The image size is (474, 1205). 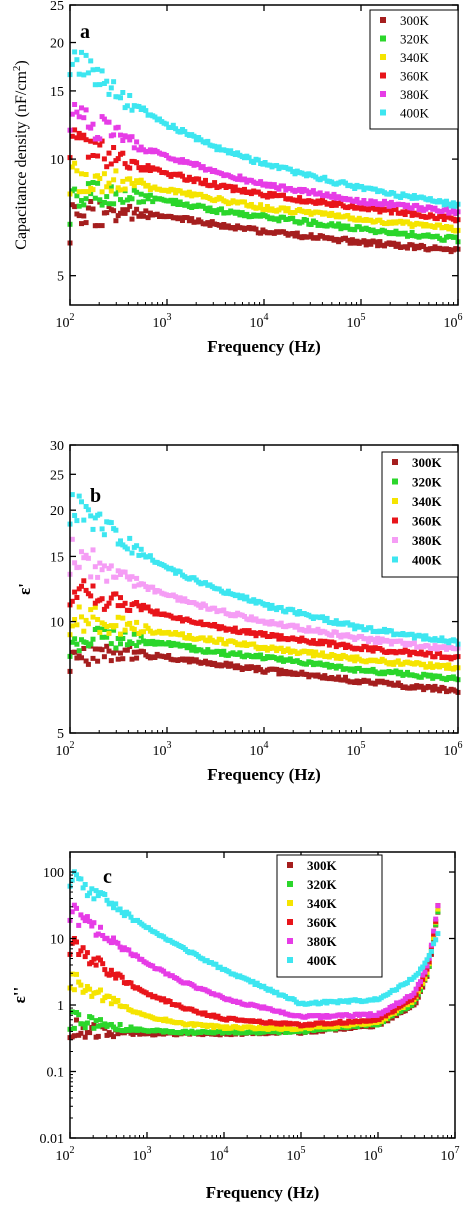 What do you see at coordinates (57, 940) in the screenshot?
I see `y-tick-label: 10` at bounding box center [57, 940].